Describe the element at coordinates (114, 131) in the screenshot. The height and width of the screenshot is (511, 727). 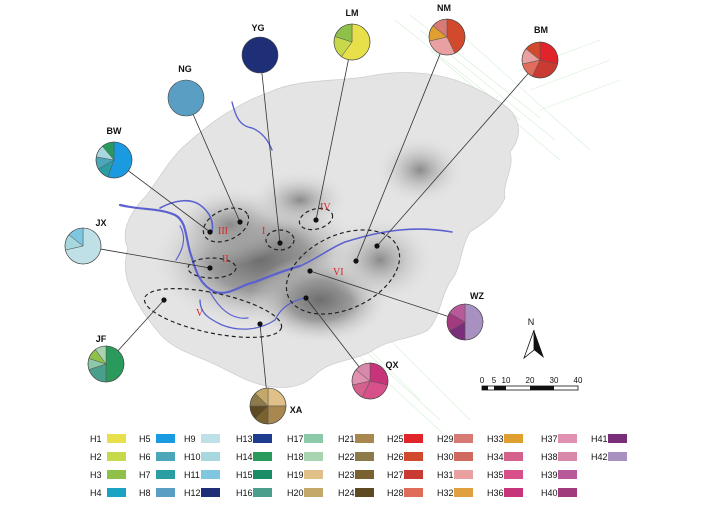
I see `site-label-bw: BW` at that location.